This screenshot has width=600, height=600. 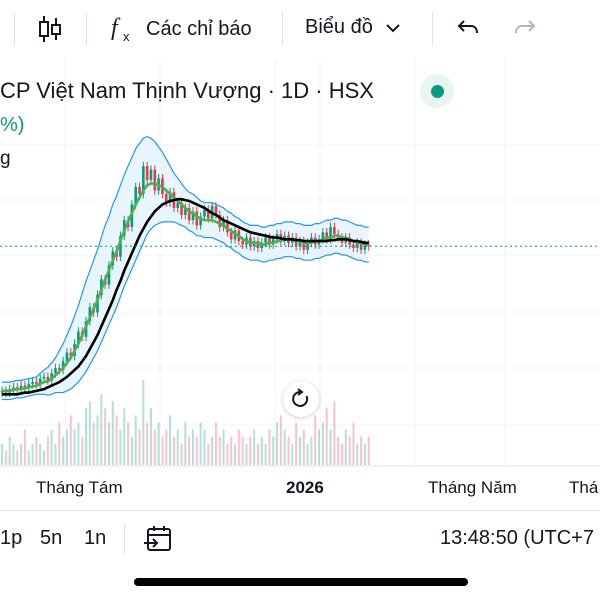 What do you see at coordinates (199, 28) in the screenshot?
I see `indicators-label: Các chỉ báo` at bounding box center [199, 28].